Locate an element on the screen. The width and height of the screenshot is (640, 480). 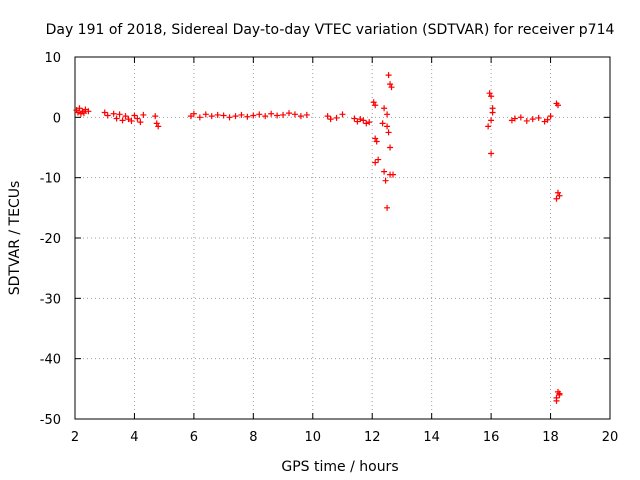
x-tick-label: 2 is located at coordinates (75, 437).